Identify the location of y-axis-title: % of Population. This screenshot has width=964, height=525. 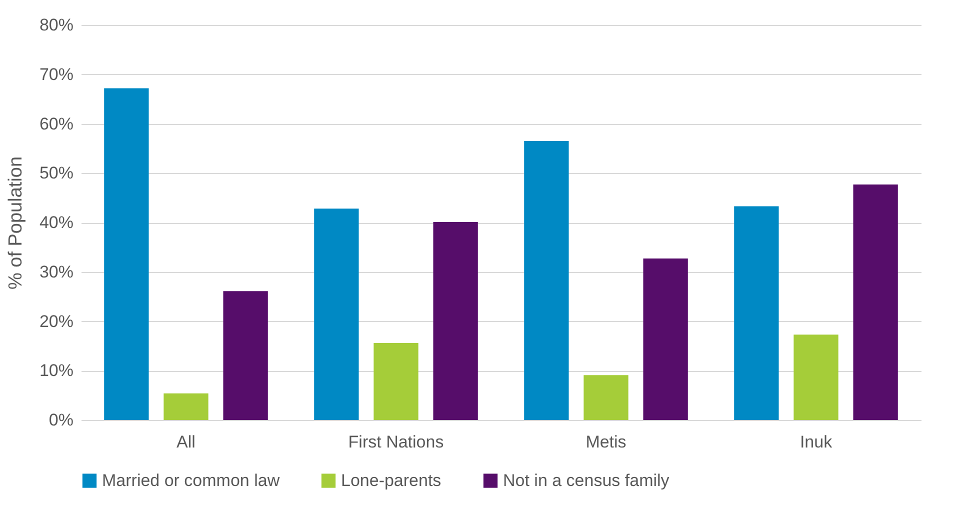
(15, 223).